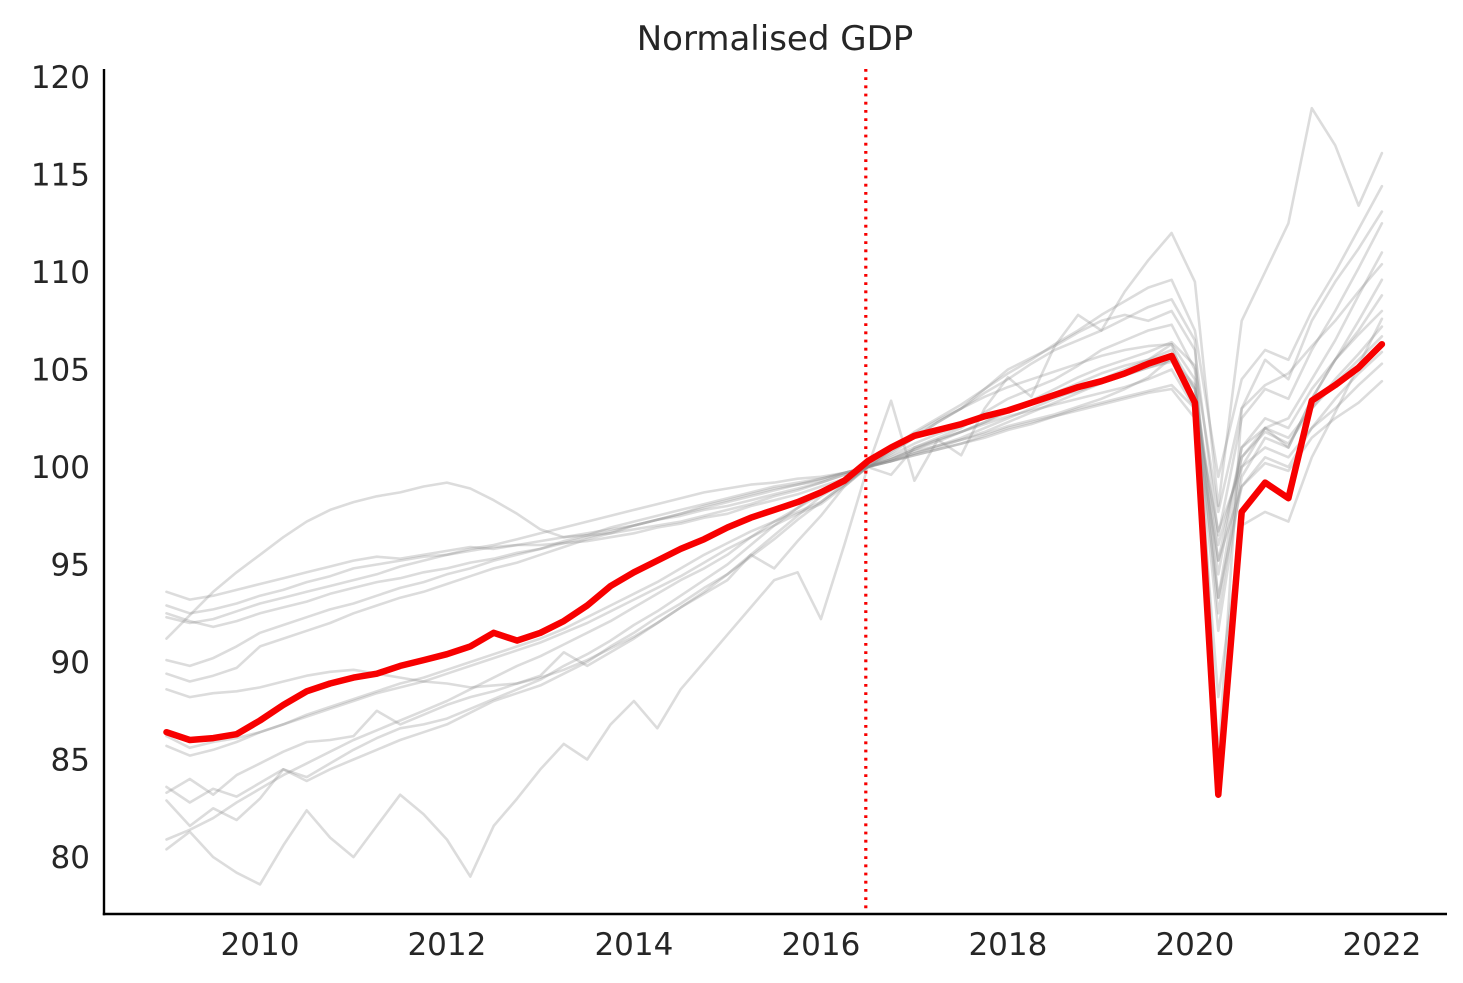  I want to click on x-tick-label: 2010, so click(260, 945).